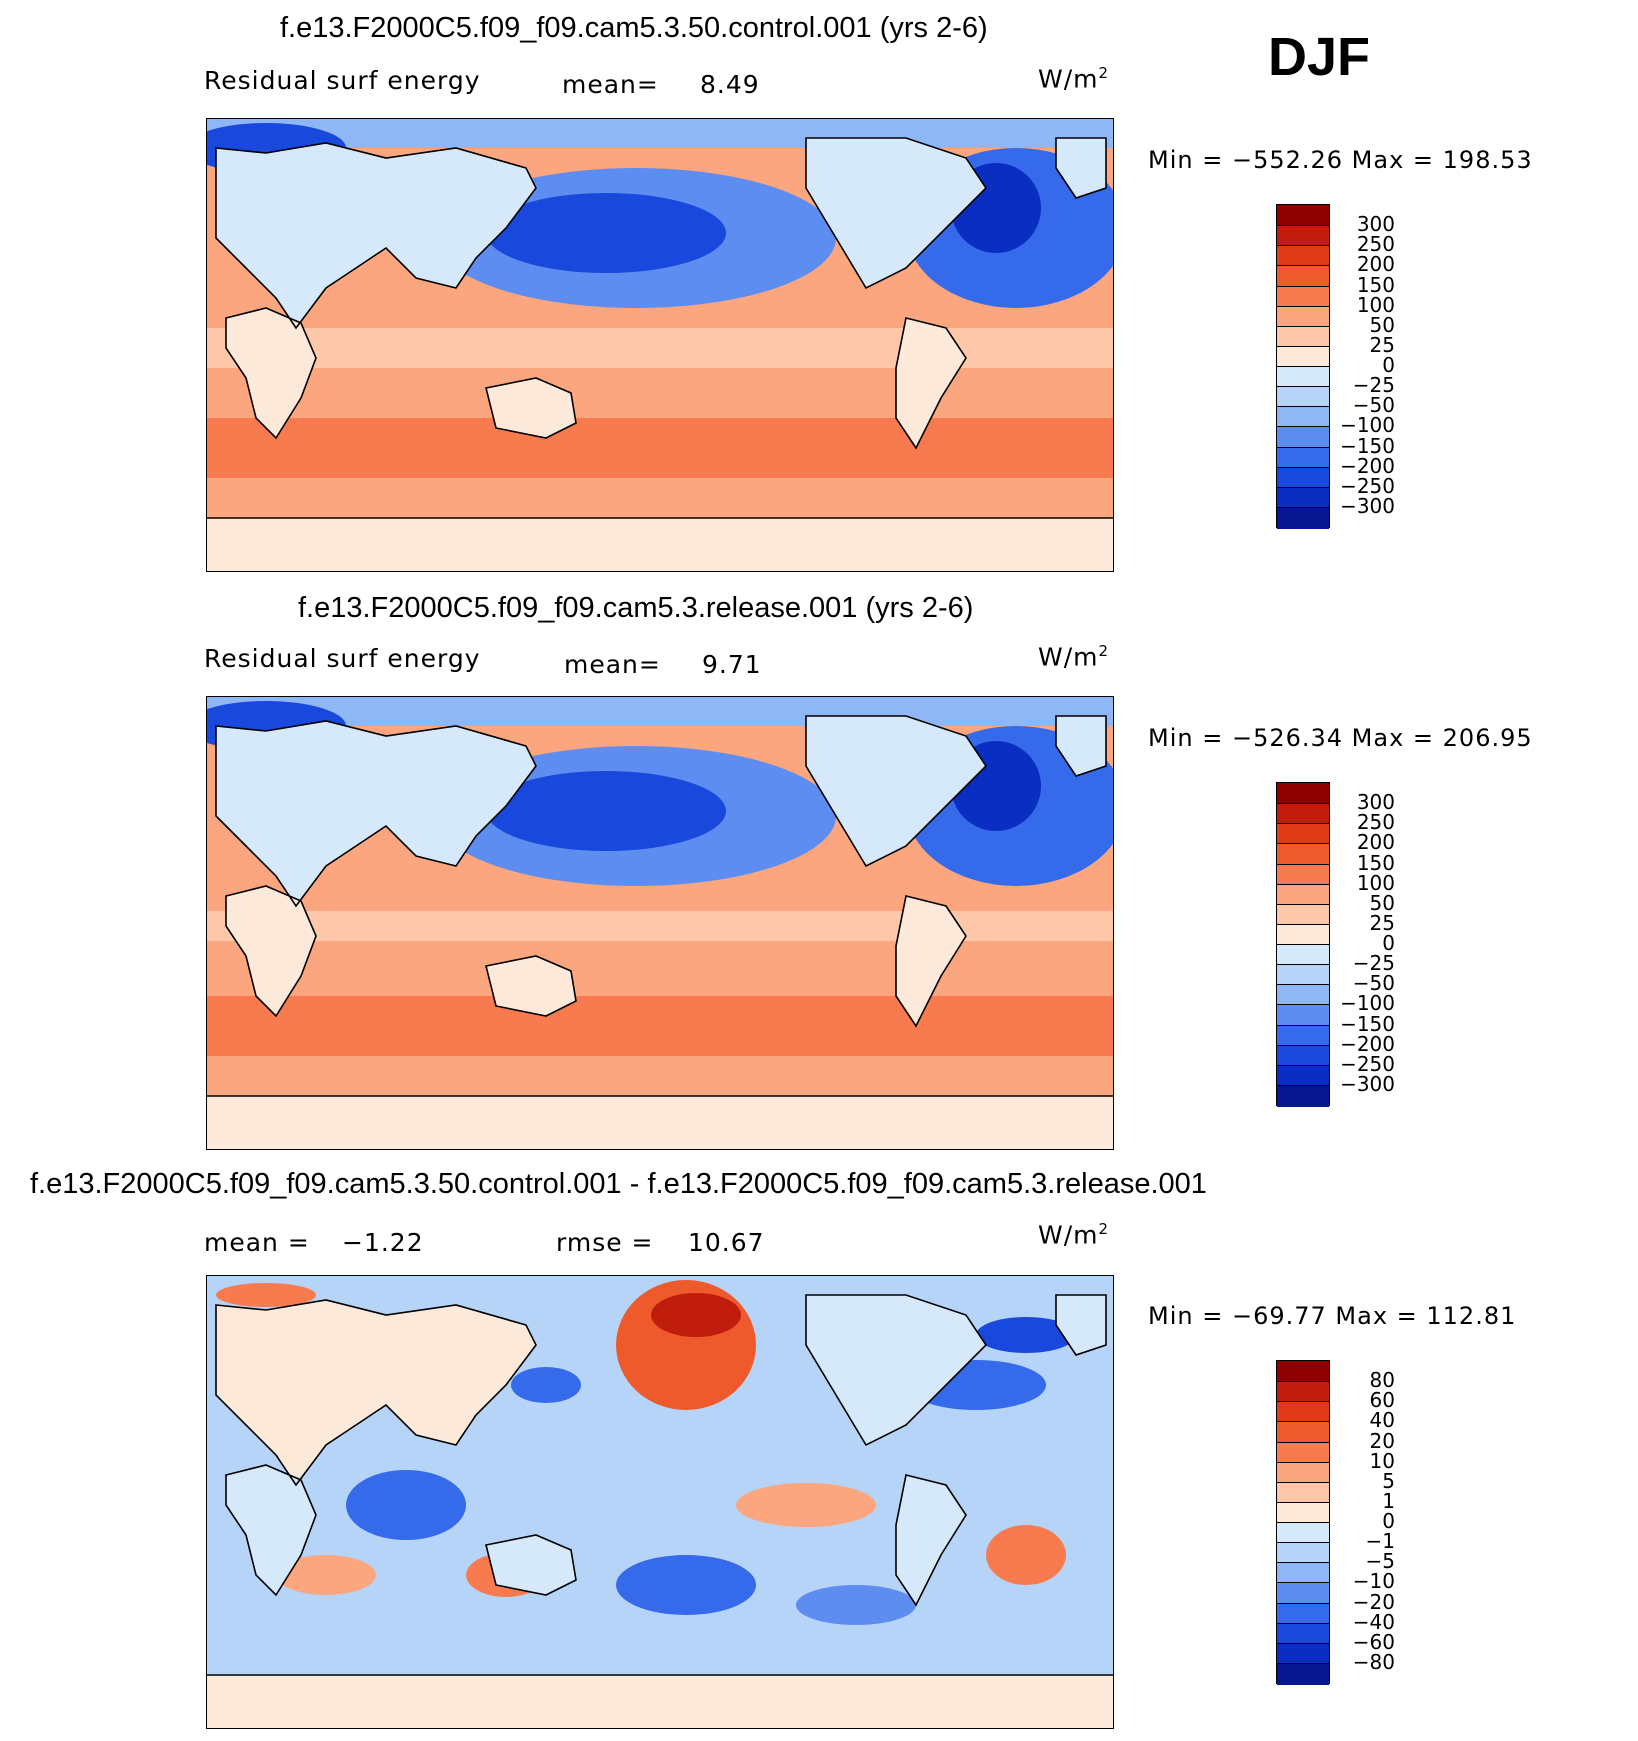  I want to click on map-frame, so click(660, 923).